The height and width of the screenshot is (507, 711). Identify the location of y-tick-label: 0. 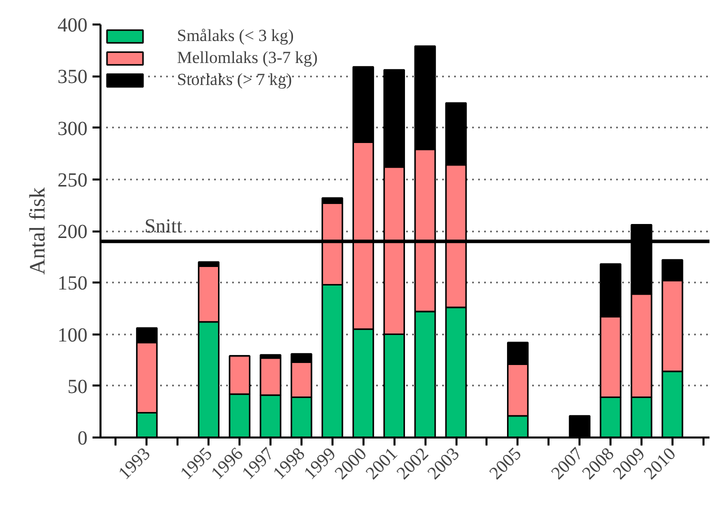
(83, 439).